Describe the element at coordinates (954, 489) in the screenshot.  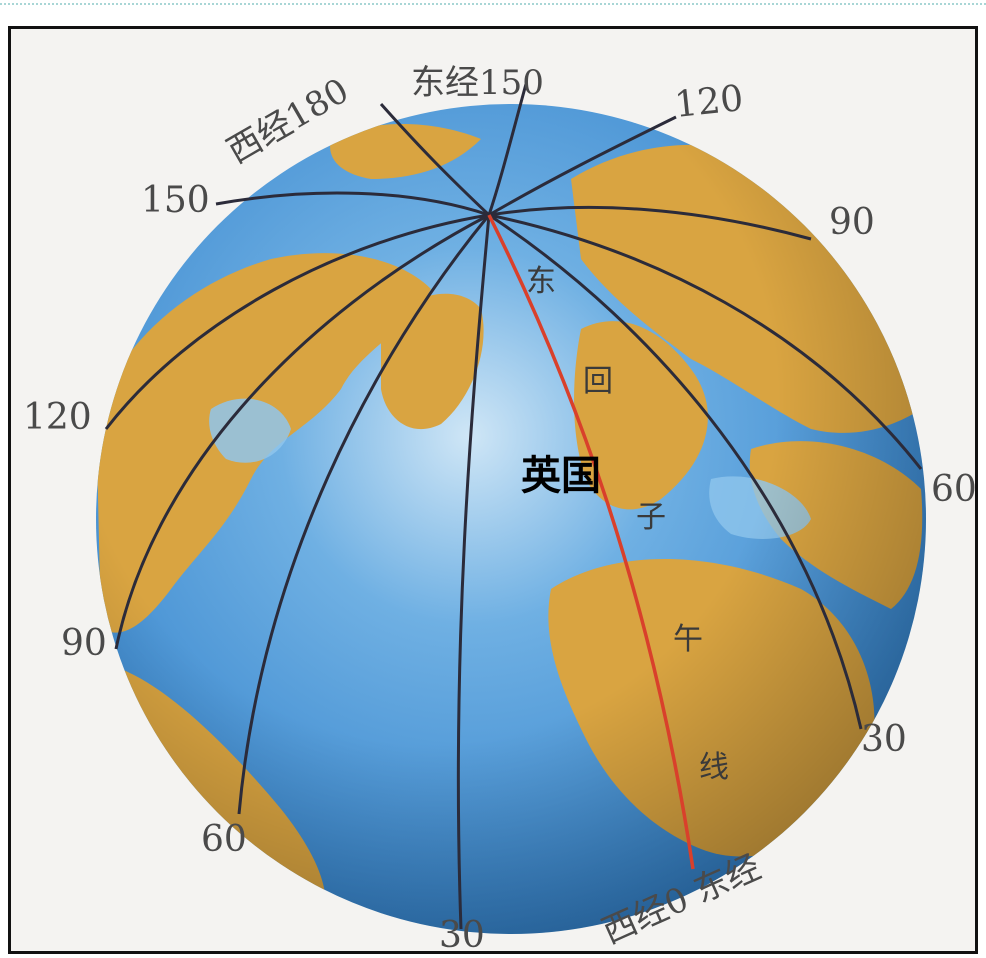
I see `label-e60: 60` at that location.